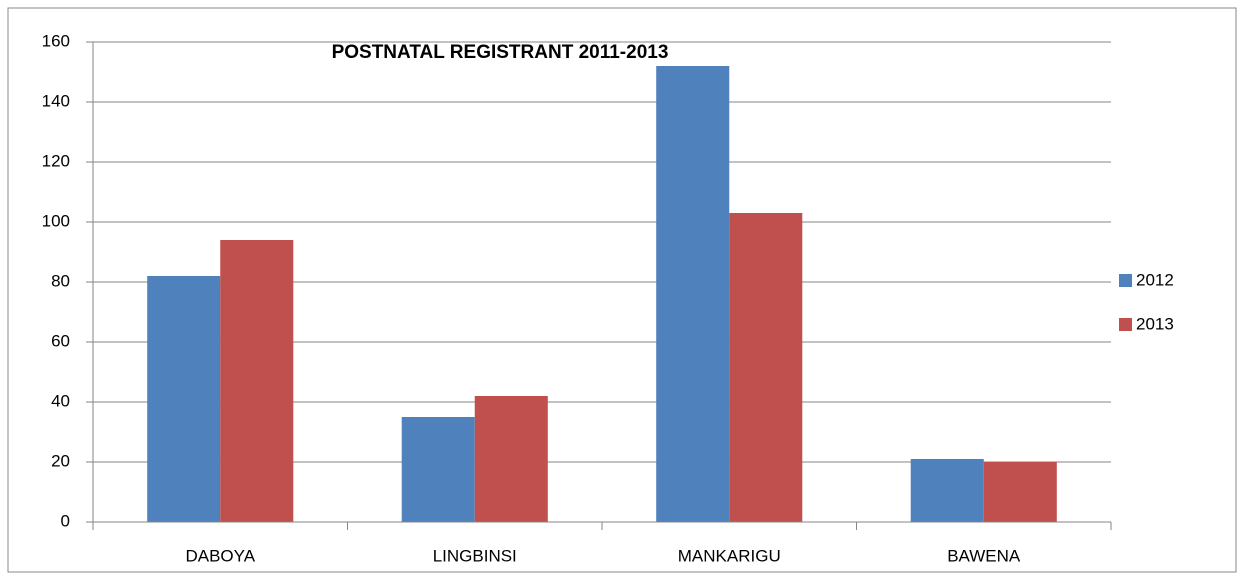 This screenshot has width=1244, height=585. What do you see at coordinates (1155, 323) in the screenshot?
I see `legend-label: 2013` at bounding box center [1155, 323].